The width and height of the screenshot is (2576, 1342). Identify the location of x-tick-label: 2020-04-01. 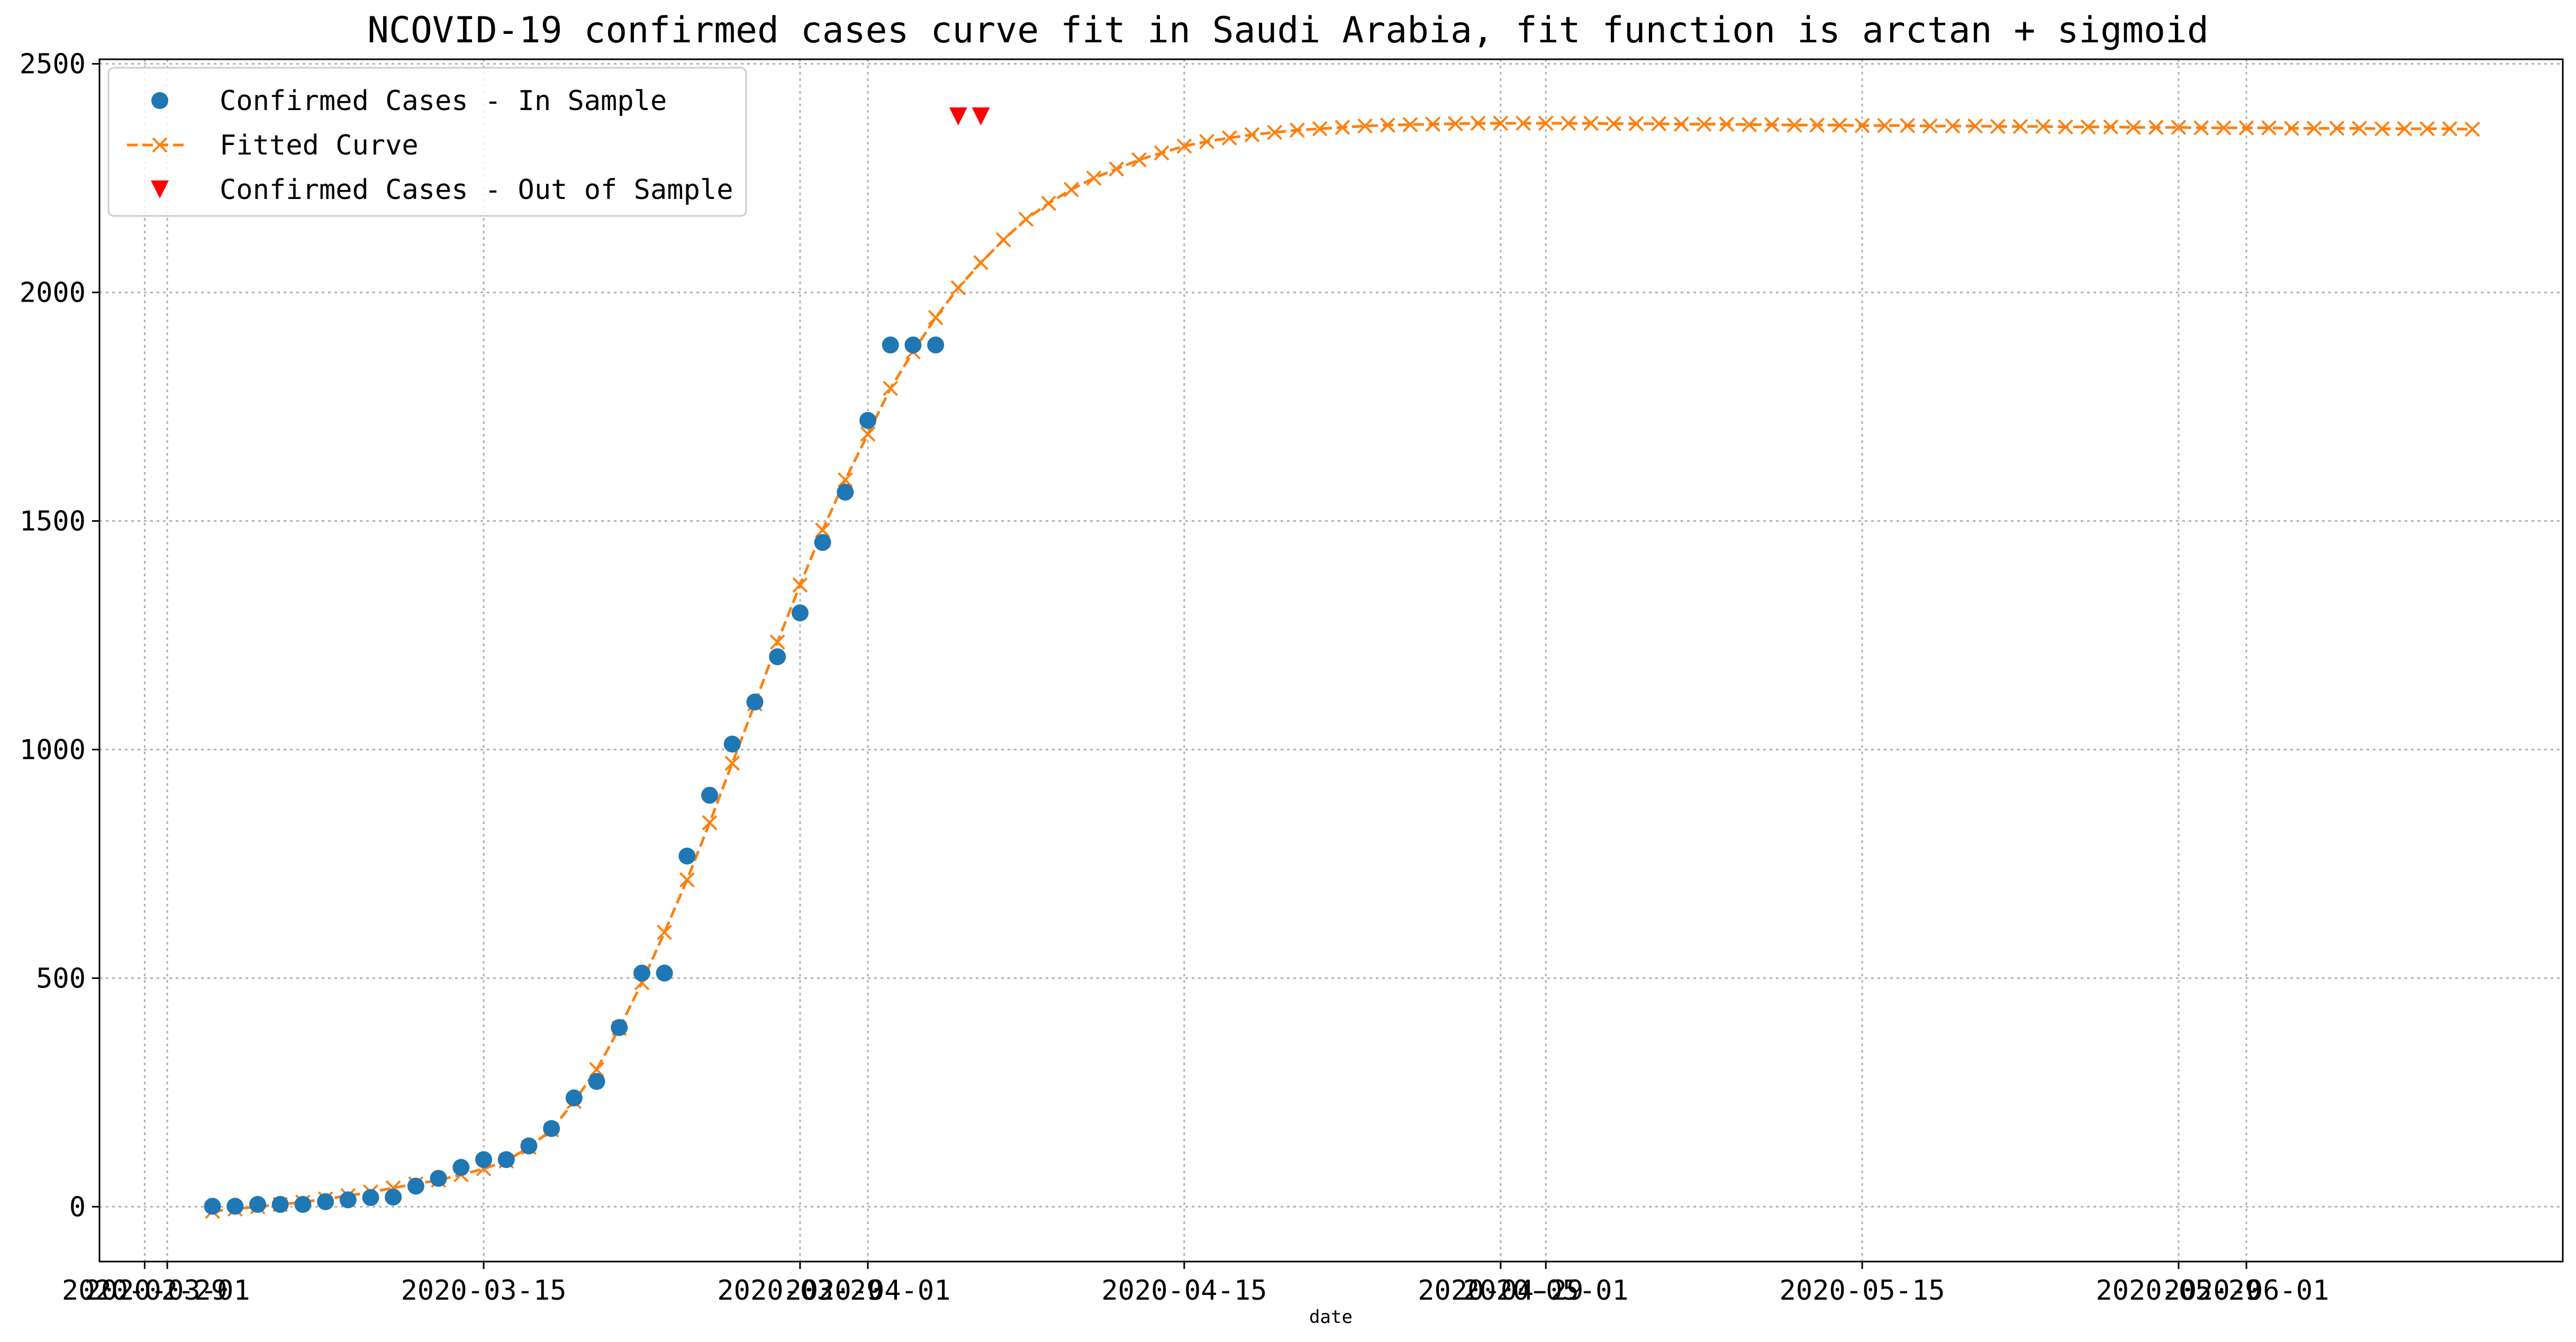
(867, 1291).